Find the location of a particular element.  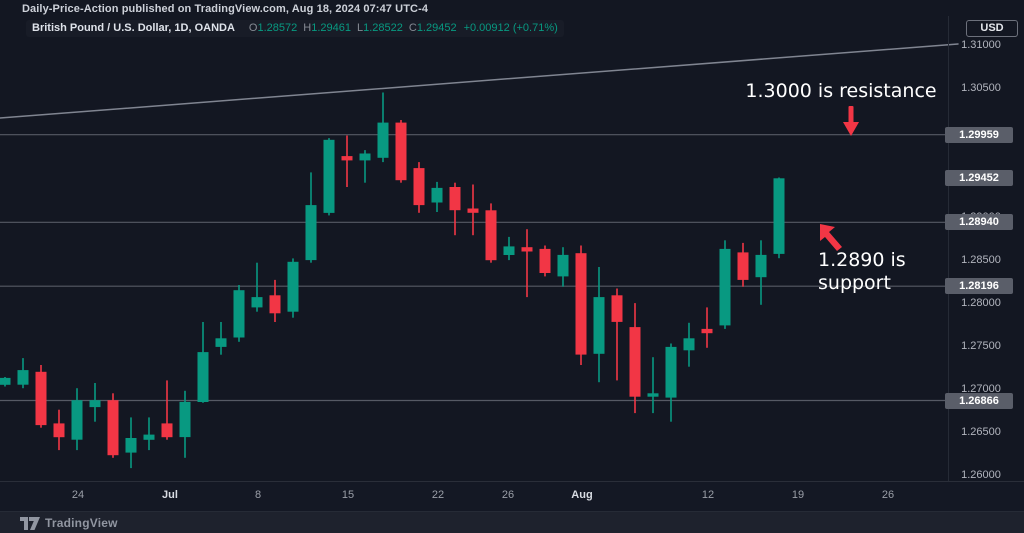

time-axis: 24 Jul 8 15 22 26 Aug 12 19 26 is located at coordinates (512, 496).